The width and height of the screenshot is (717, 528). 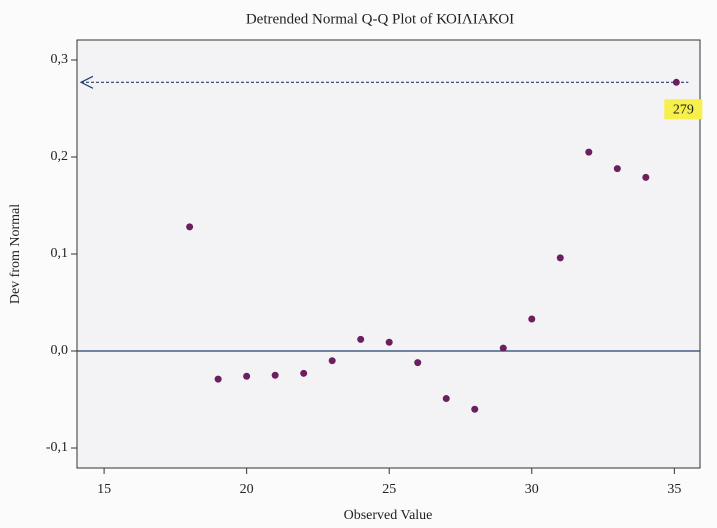 I want to click on y-tick-label: 0,0, so click(x=60, y=350).